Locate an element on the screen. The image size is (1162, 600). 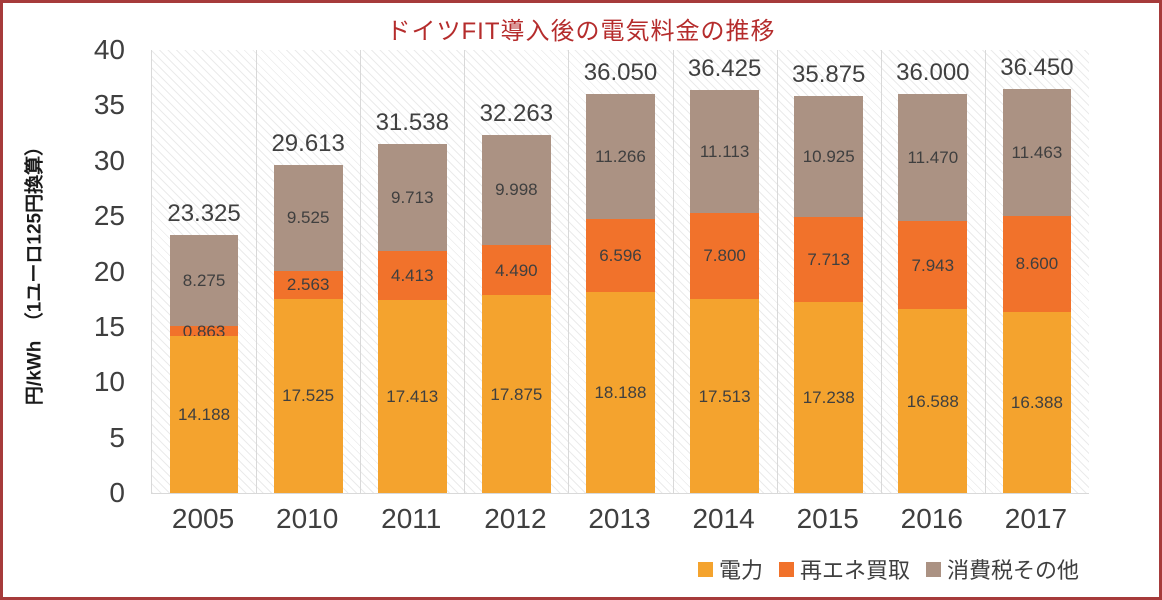
segment-value-label: 11.470 is located at coordinates (933, 158).